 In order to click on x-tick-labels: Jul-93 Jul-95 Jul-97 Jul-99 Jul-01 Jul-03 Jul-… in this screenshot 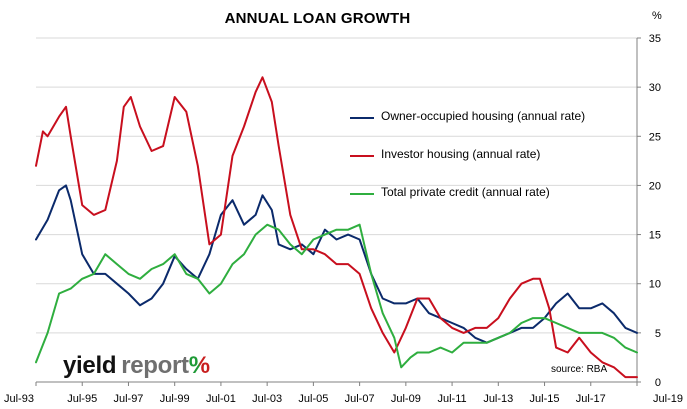, I will do `click(343, 399)`.